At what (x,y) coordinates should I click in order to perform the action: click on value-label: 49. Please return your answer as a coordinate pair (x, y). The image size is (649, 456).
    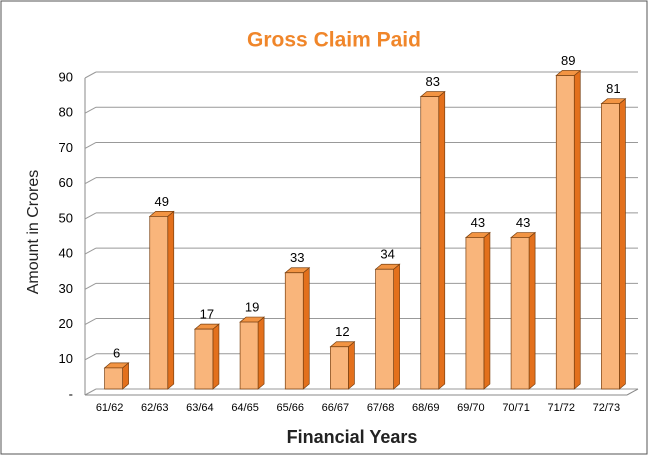
    Looking at the image, I should click on (162, 201).